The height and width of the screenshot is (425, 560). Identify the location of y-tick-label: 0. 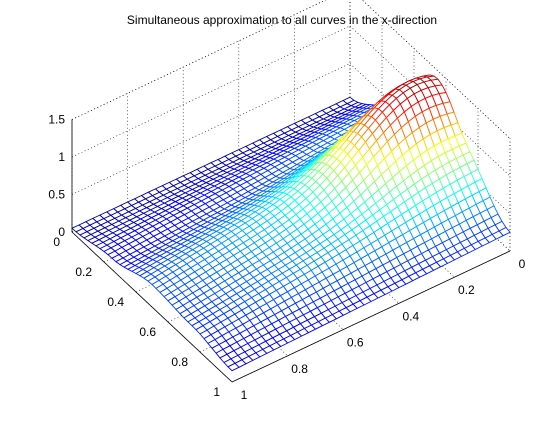
(56, 242).